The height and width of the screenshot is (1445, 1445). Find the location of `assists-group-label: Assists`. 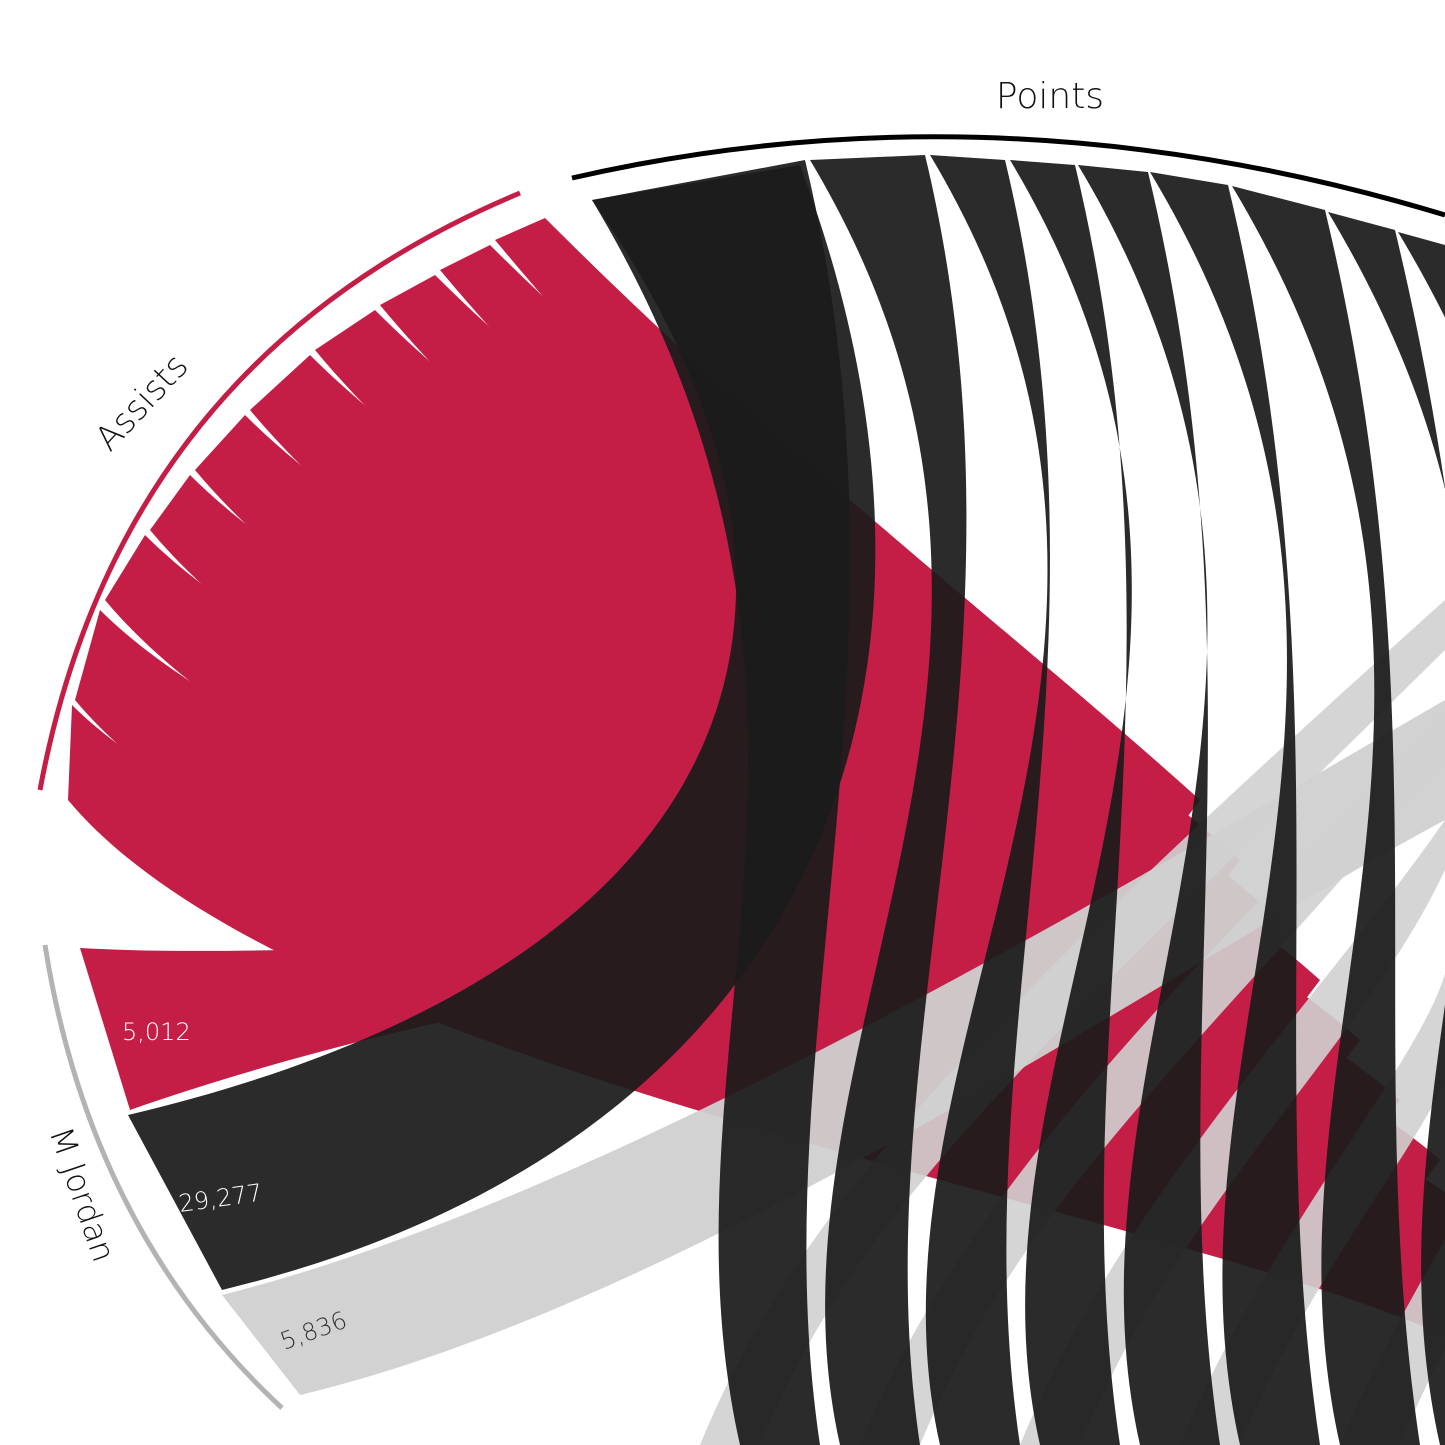

assists-group-label: Assists is located at coordinates (141, 402).